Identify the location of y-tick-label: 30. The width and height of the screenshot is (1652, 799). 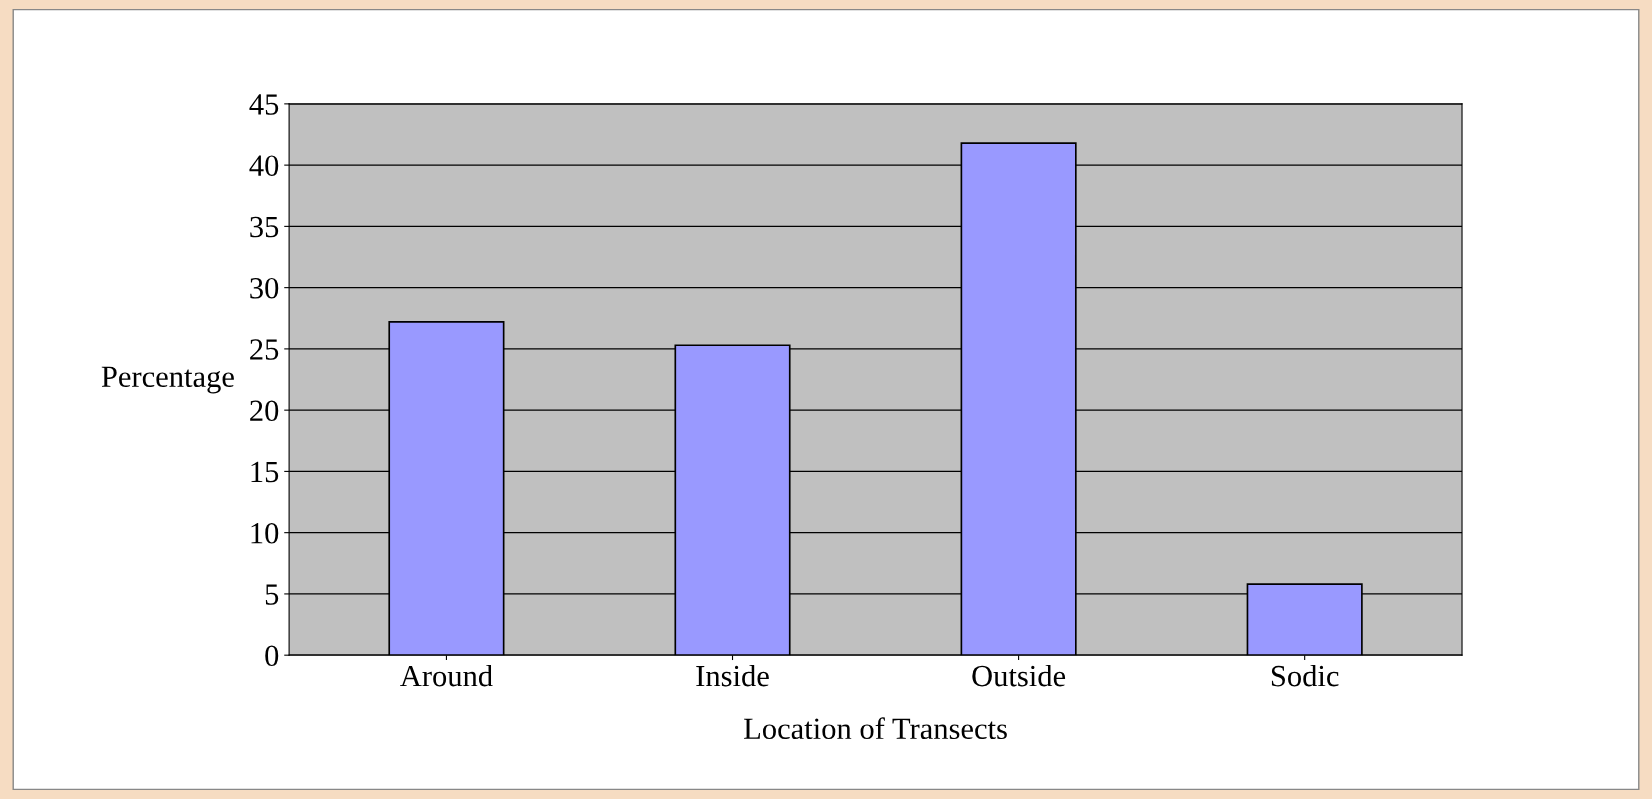
(264, 288).